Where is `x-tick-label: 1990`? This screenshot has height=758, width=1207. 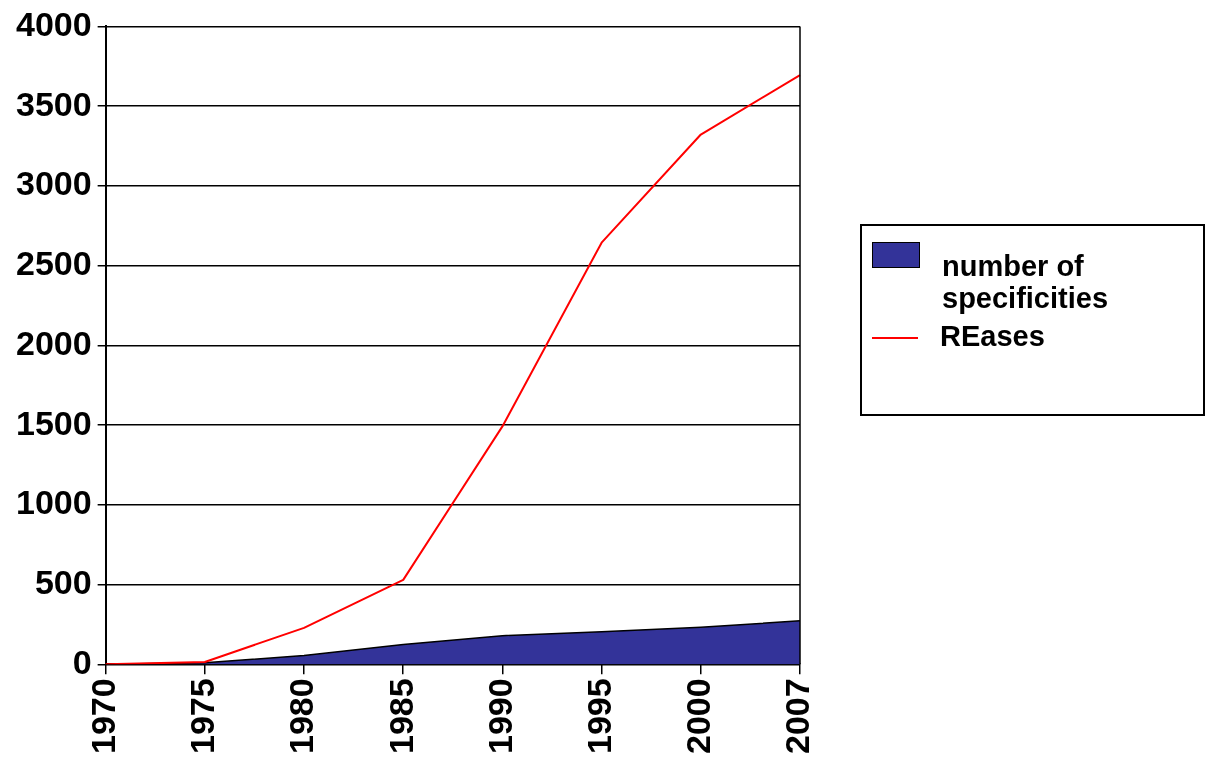 x-tick-label: 1990 is located at coordinates (499, 716).